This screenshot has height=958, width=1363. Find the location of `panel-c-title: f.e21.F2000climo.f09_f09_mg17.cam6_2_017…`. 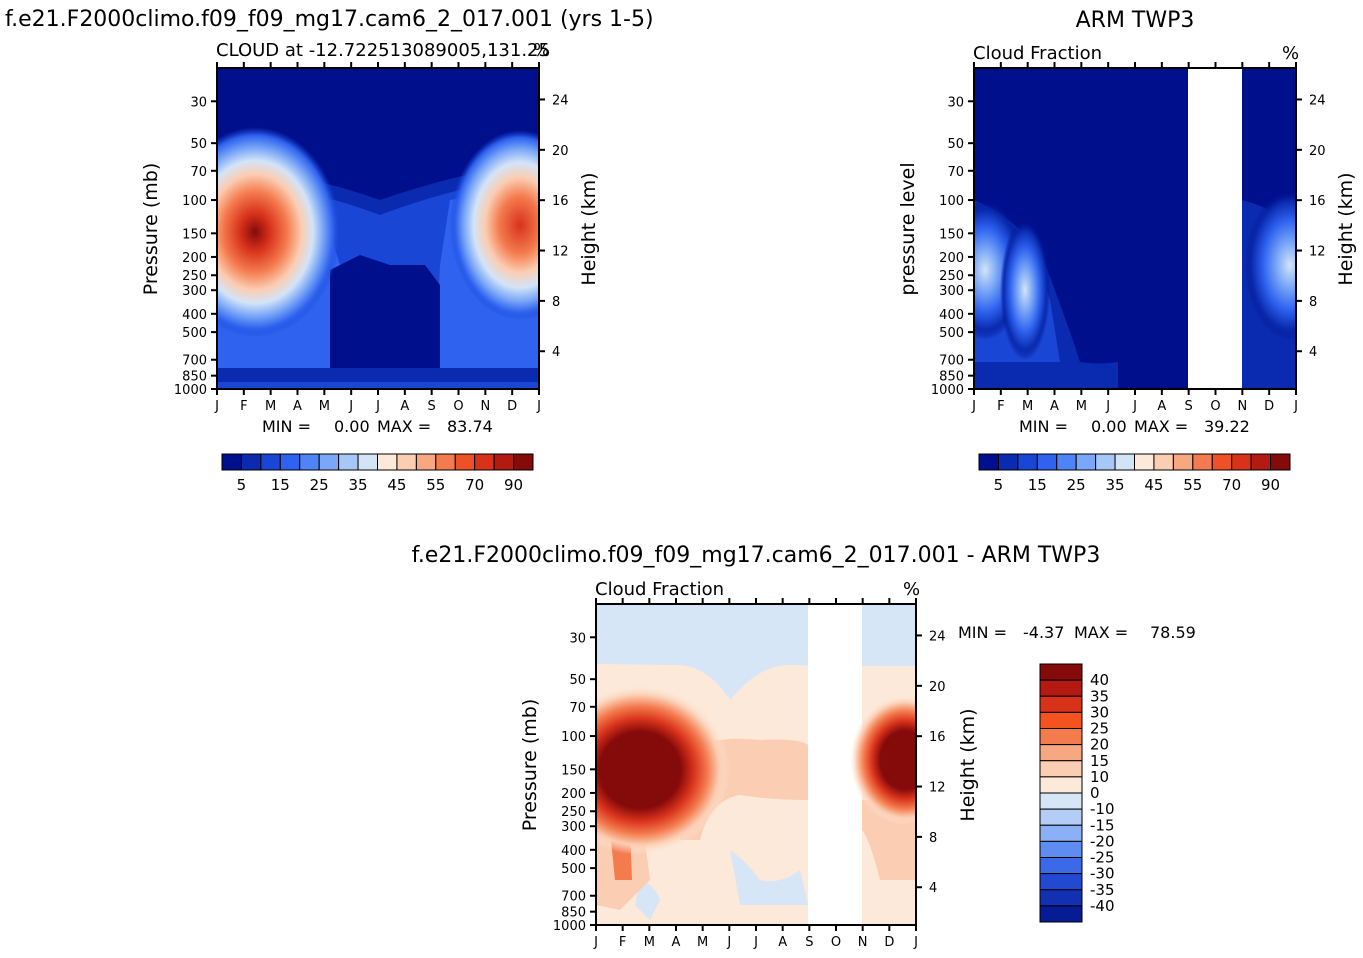

panel-c-title: f.e21.F2000climo.f09_f09_mg17.cam6_2_017… is located at coordinates (756, 555).